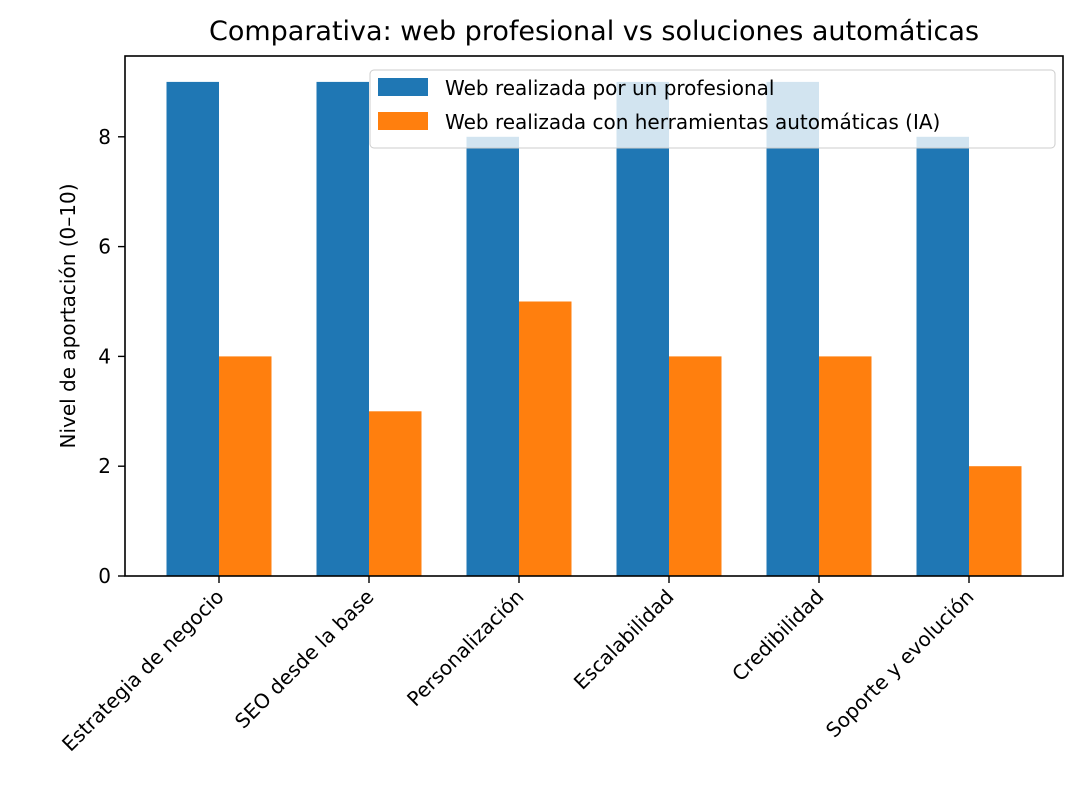  Describe the element at coordinates (104, 466) in the screenshot. I see `y-tick-label: 2` at that location.